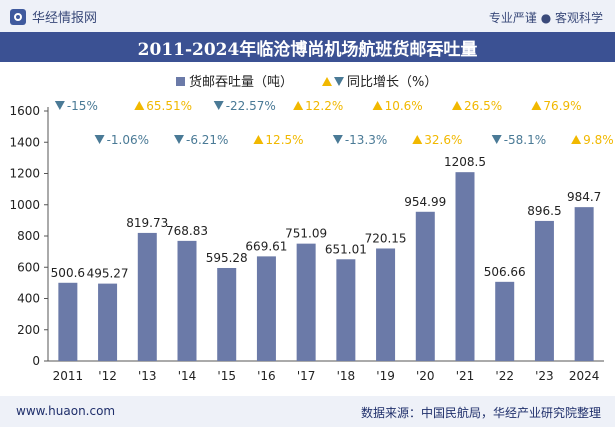 This screenshot has width=615, height=427. I want to click on y-tick-label: 600, so click(28, 267).